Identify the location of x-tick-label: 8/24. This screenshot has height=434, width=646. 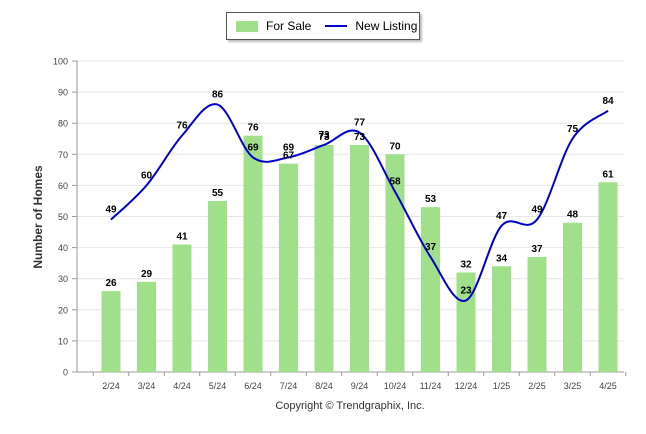
(324, 386).